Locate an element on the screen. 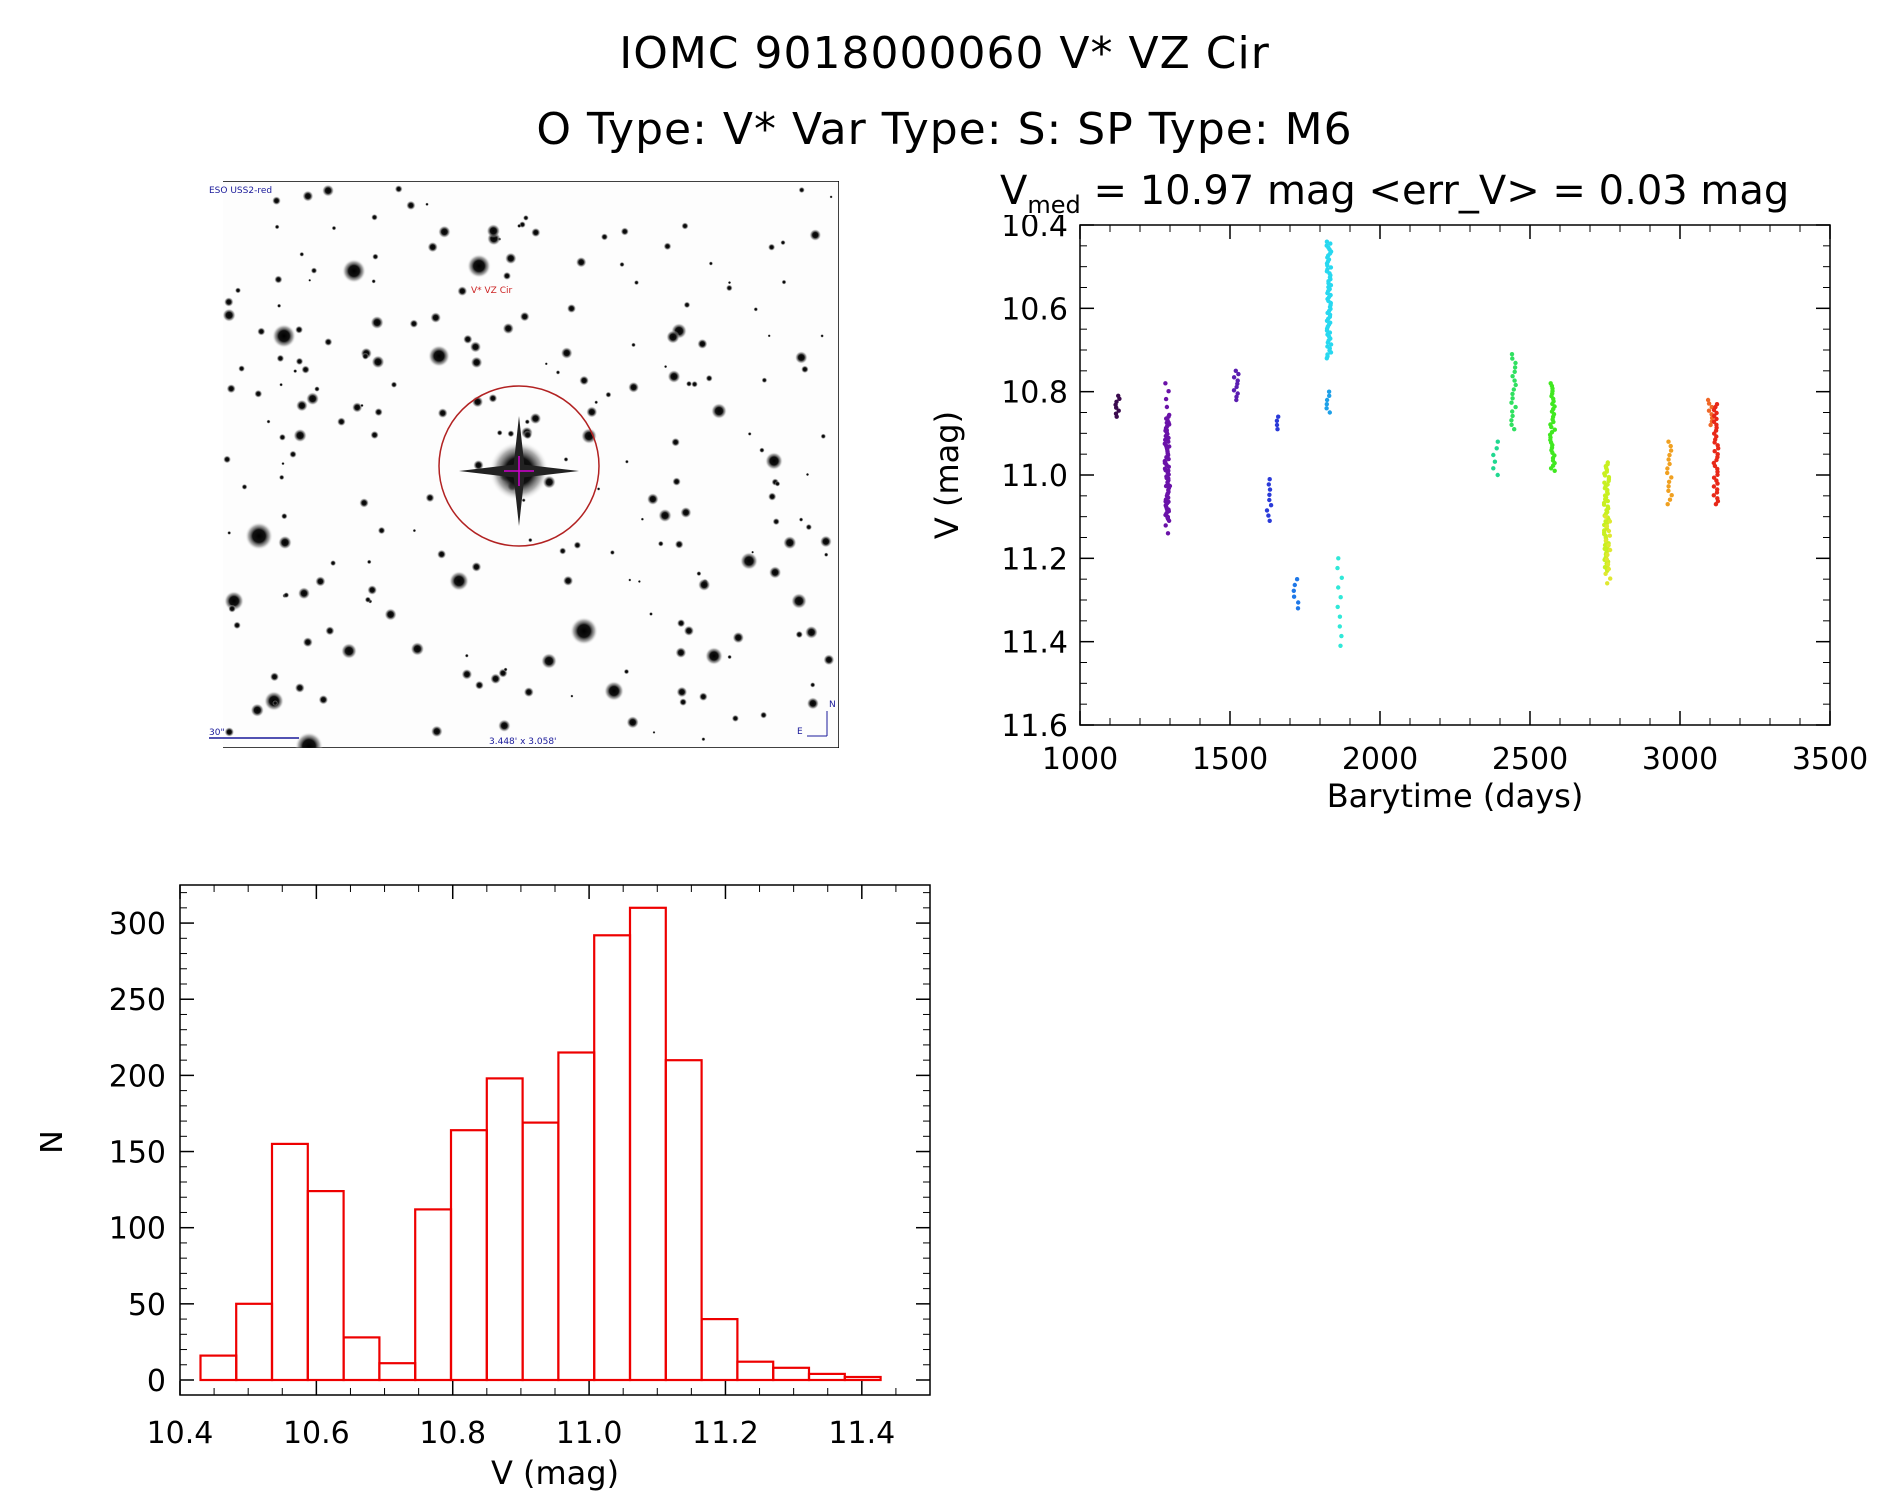 This screenshot has height=1494, width=1889. lc-x-tick-label: 3000 is located at coordinates (1680, 759).